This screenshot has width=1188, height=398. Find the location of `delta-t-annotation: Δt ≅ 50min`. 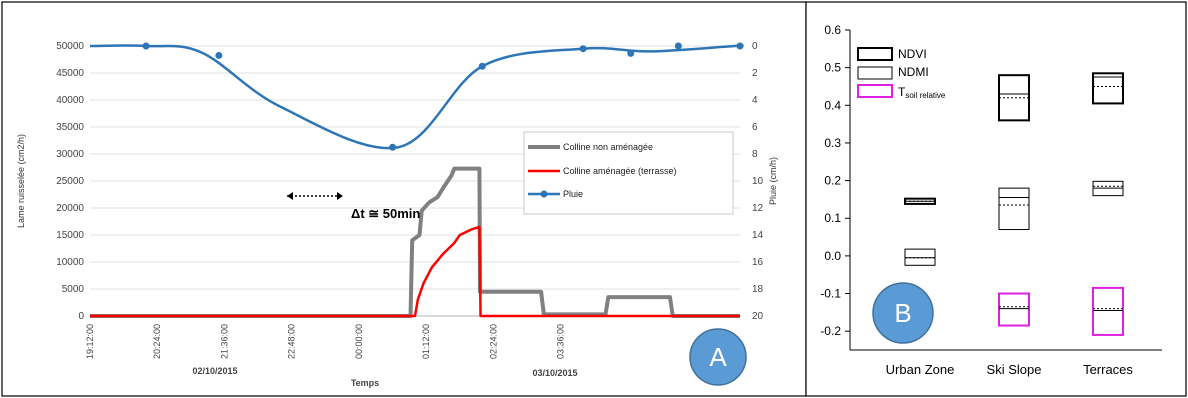

delta-t-annotation: Δt ≅ 50min is located at coordinates (353, 206).